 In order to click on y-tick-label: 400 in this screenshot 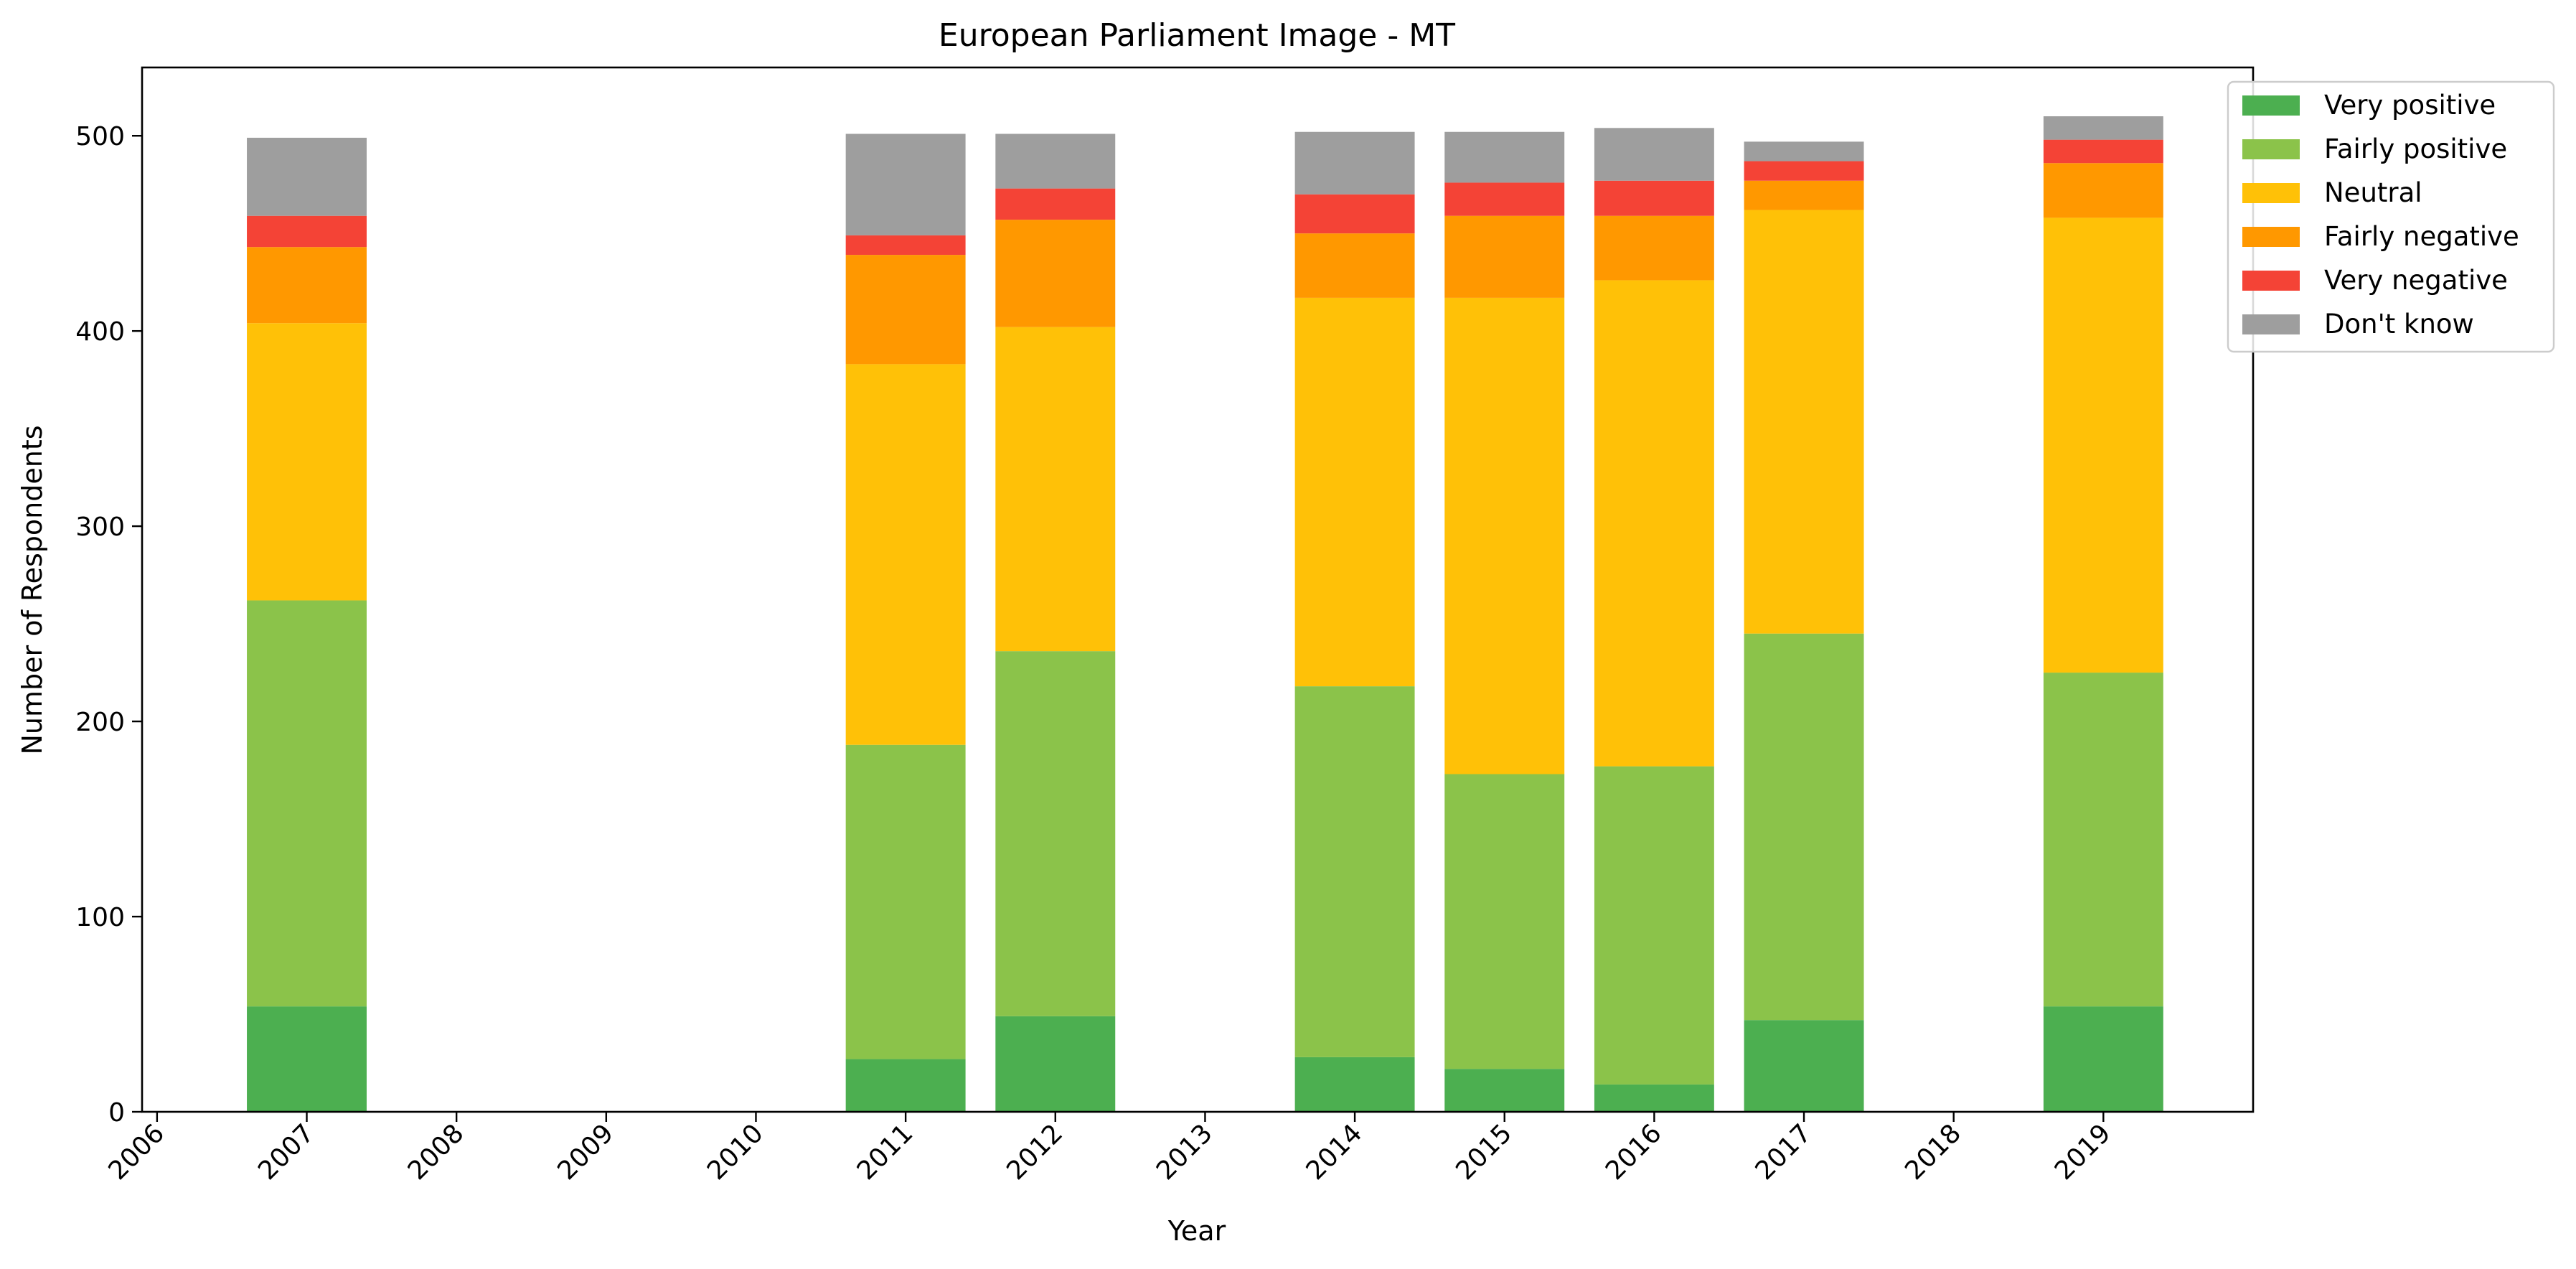, I will do `click(100, 332)`.